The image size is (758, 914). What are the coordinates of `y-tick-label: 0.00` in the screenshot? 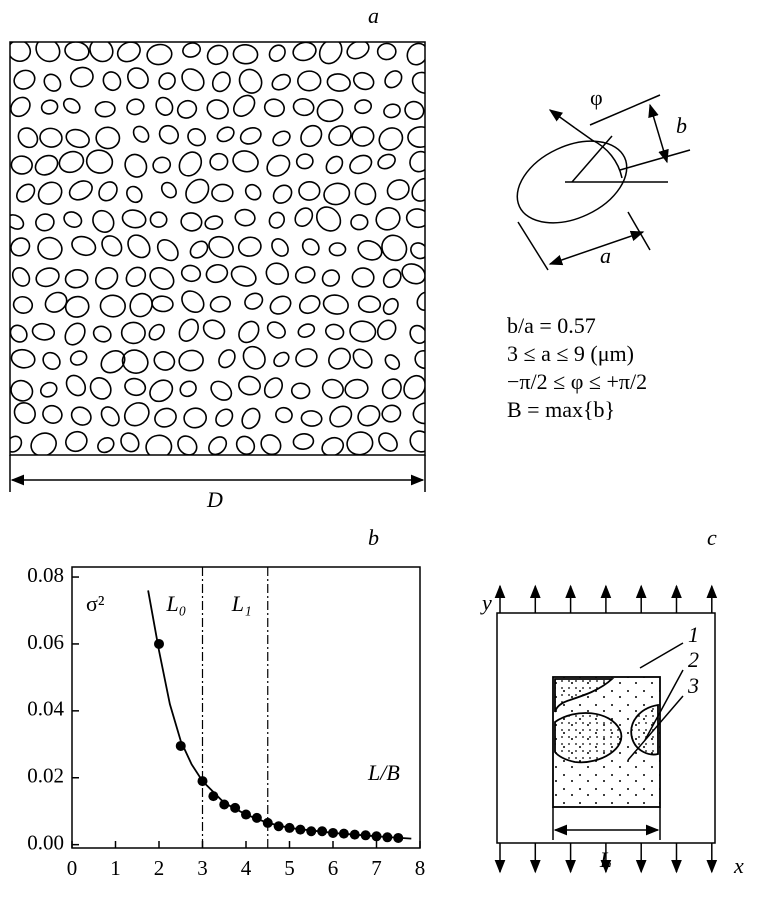 It's located at (45, 842).